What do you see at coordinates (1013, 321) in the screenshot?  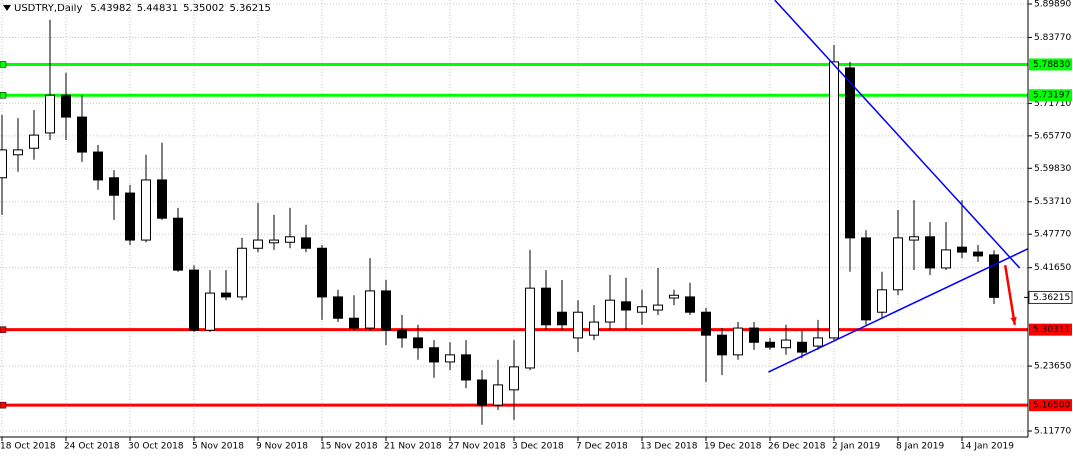 I see `arrow-head` at bounding box center [1013, 321].